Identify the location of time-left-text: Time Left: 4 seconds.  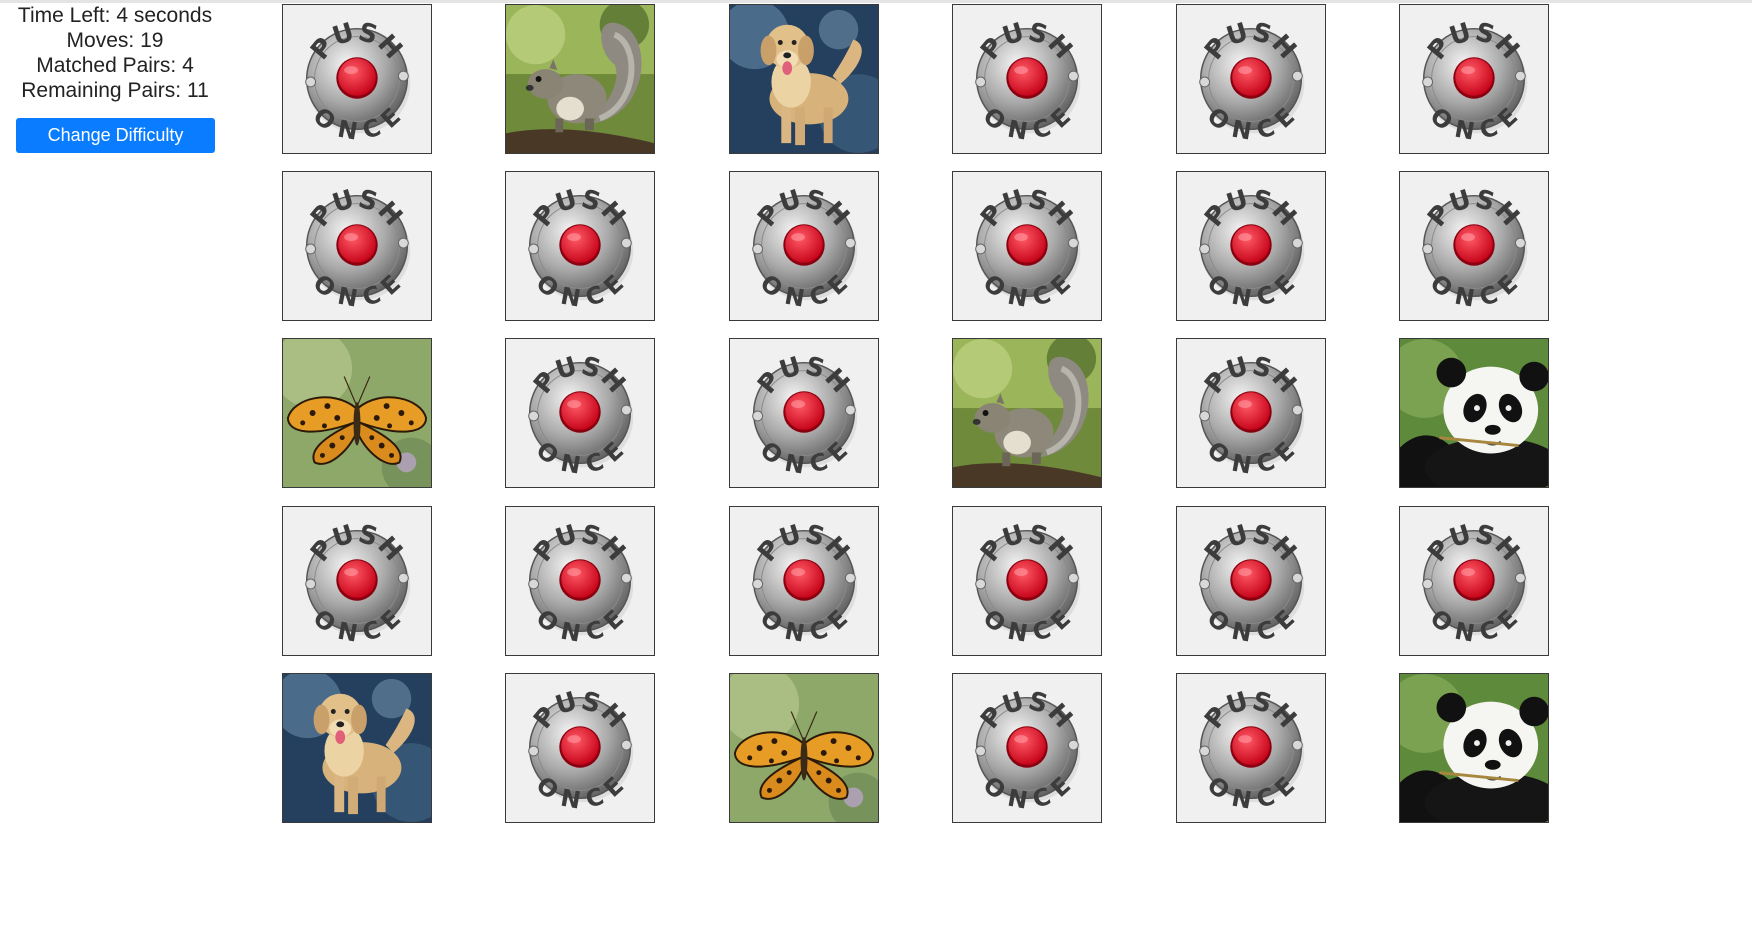
(115, 15).